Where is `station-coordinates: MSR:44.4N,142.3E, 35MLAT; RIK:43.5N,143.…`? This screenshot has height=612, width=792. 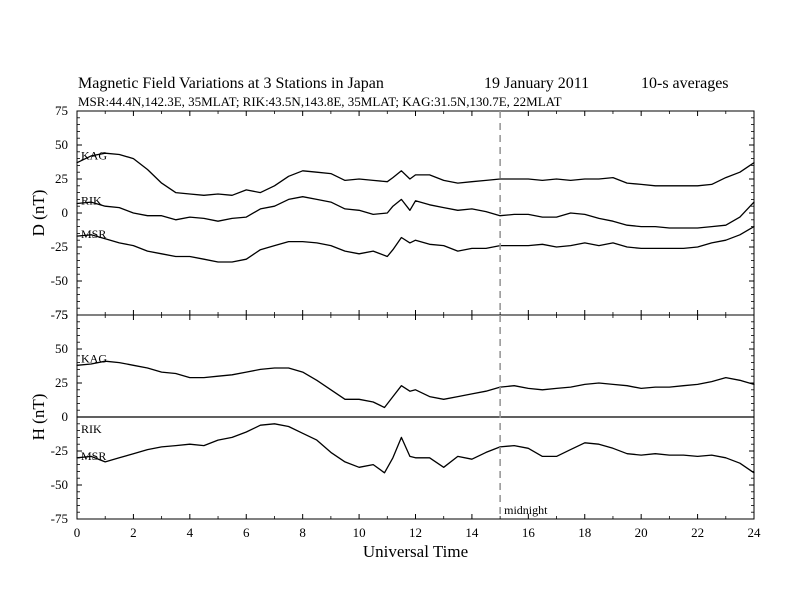 station-coordinates: MSR:44.4N,142.3E, 35MLAT; RIK:43.5N,143.… is located at coordinates (320, 101).